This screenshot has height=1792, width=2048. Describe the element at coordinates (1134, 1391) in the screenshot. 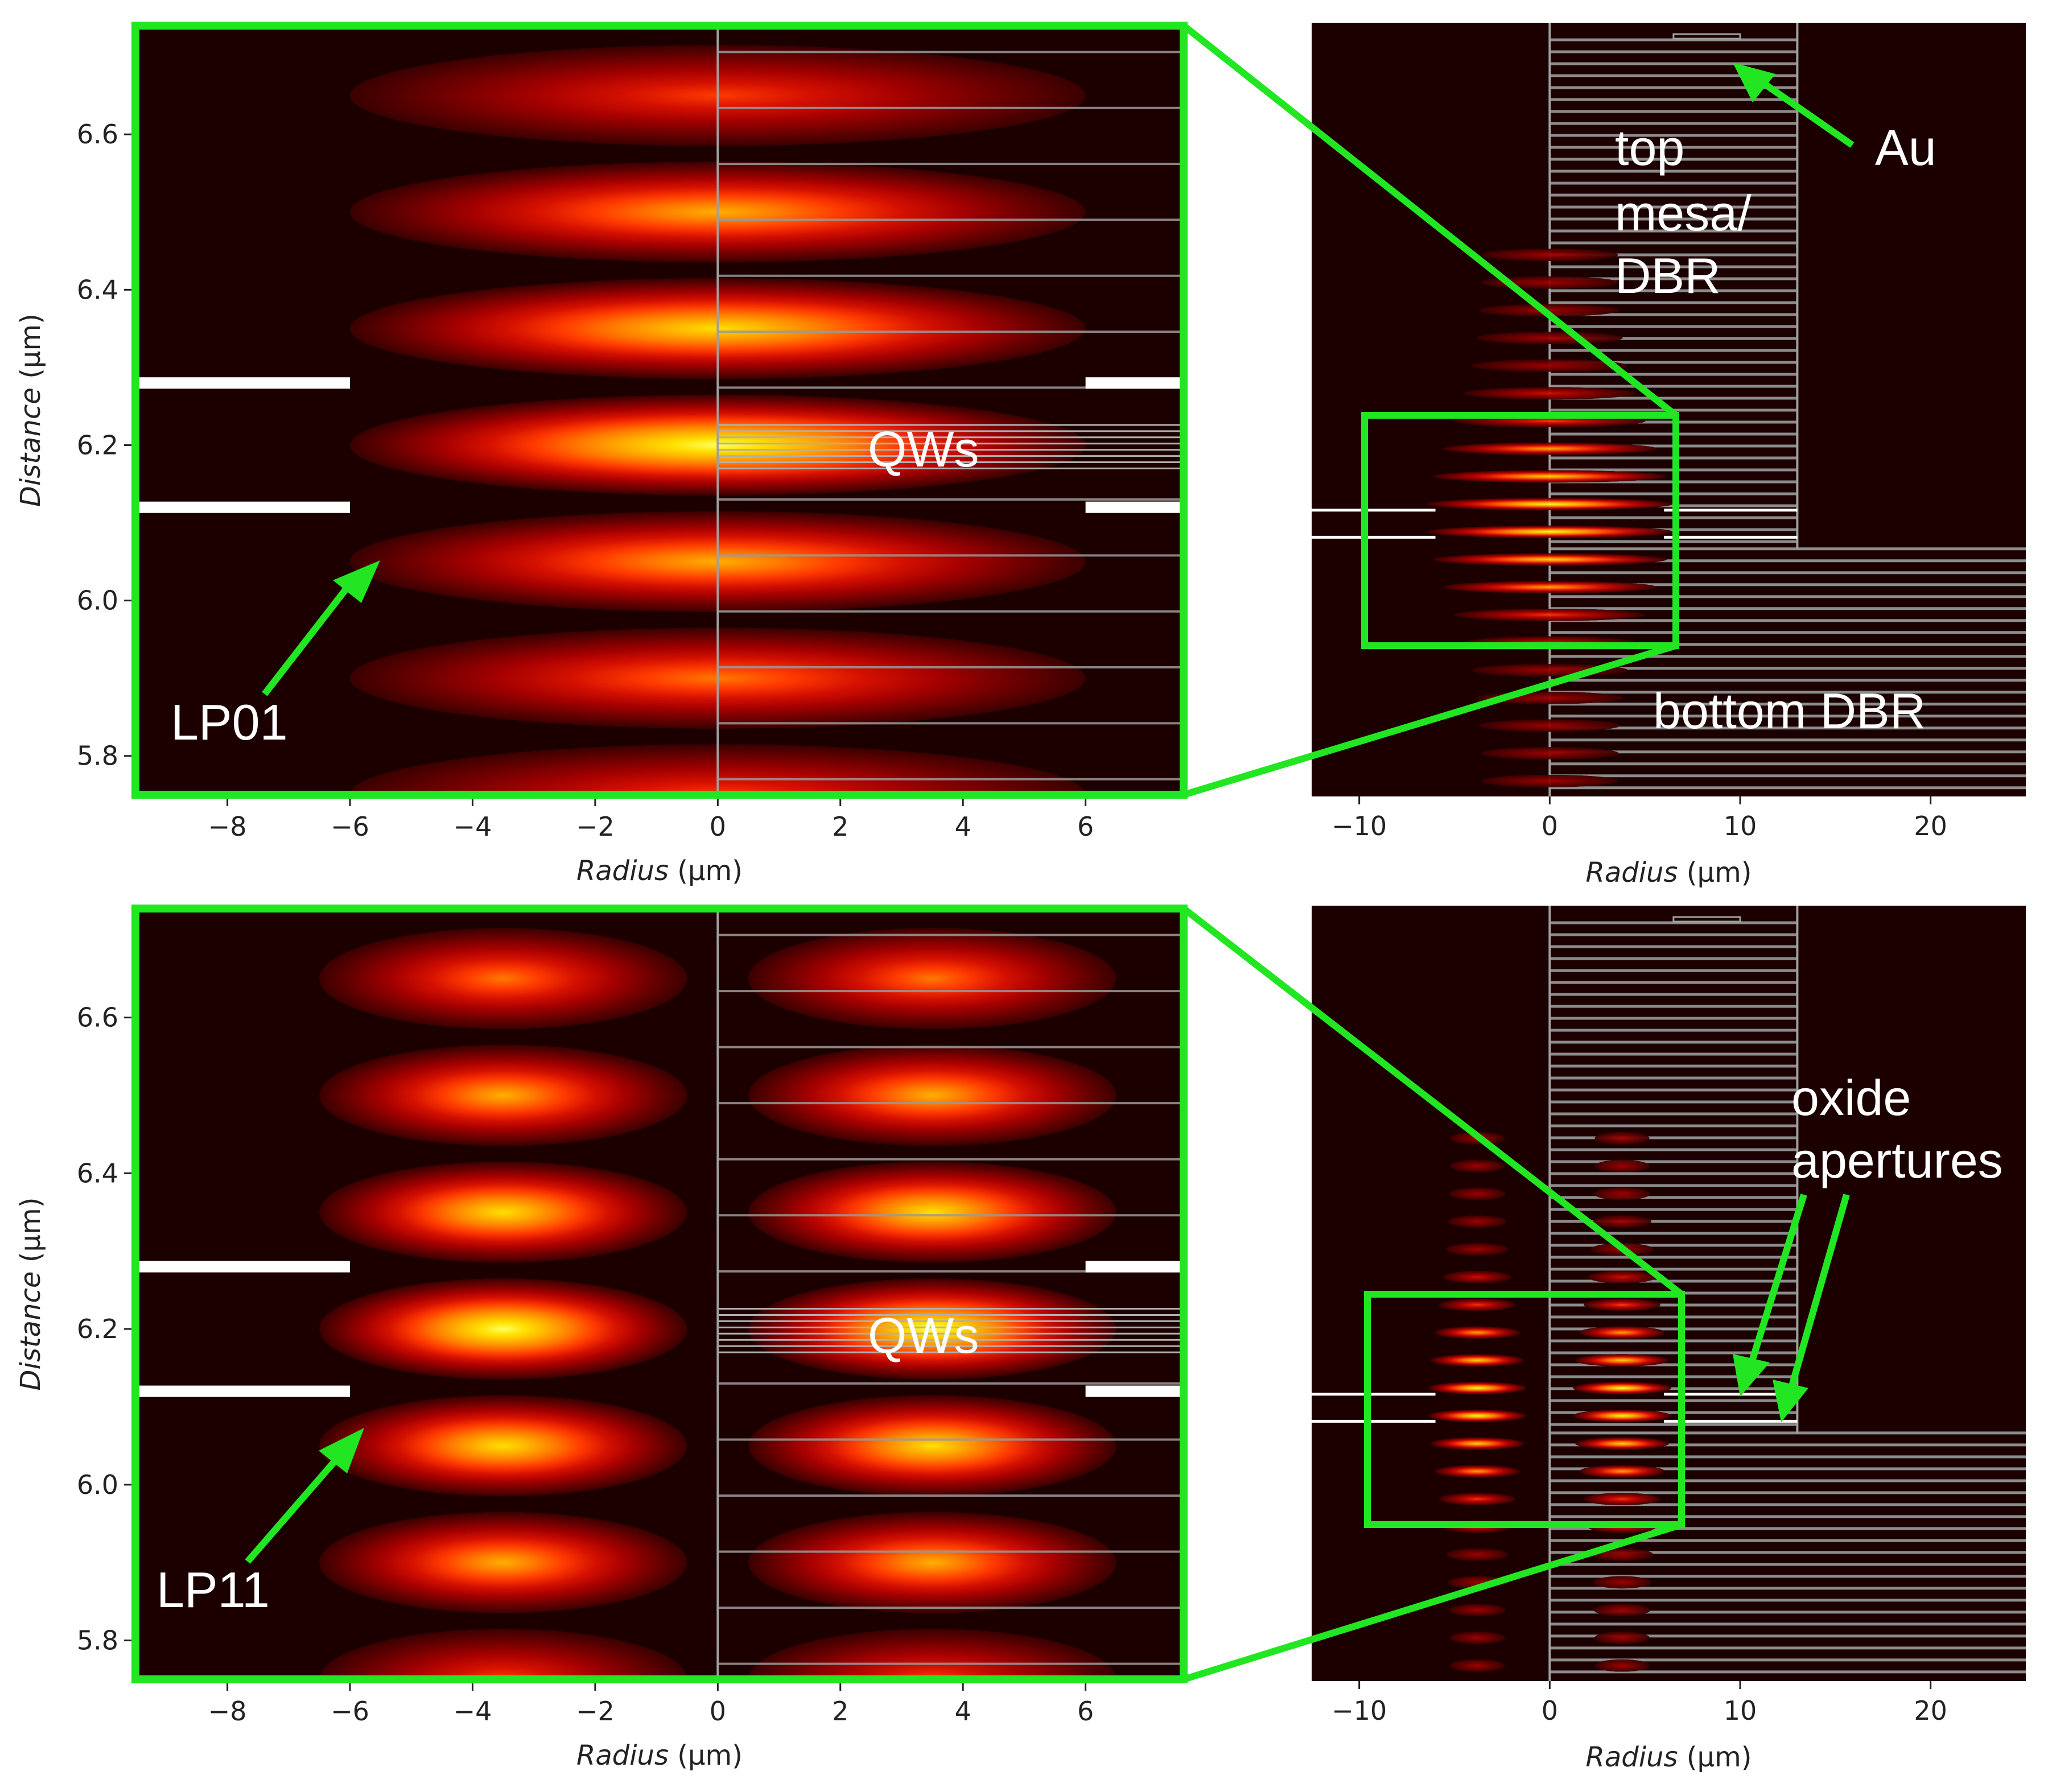

I see `oxide-aperture-right` at that location.